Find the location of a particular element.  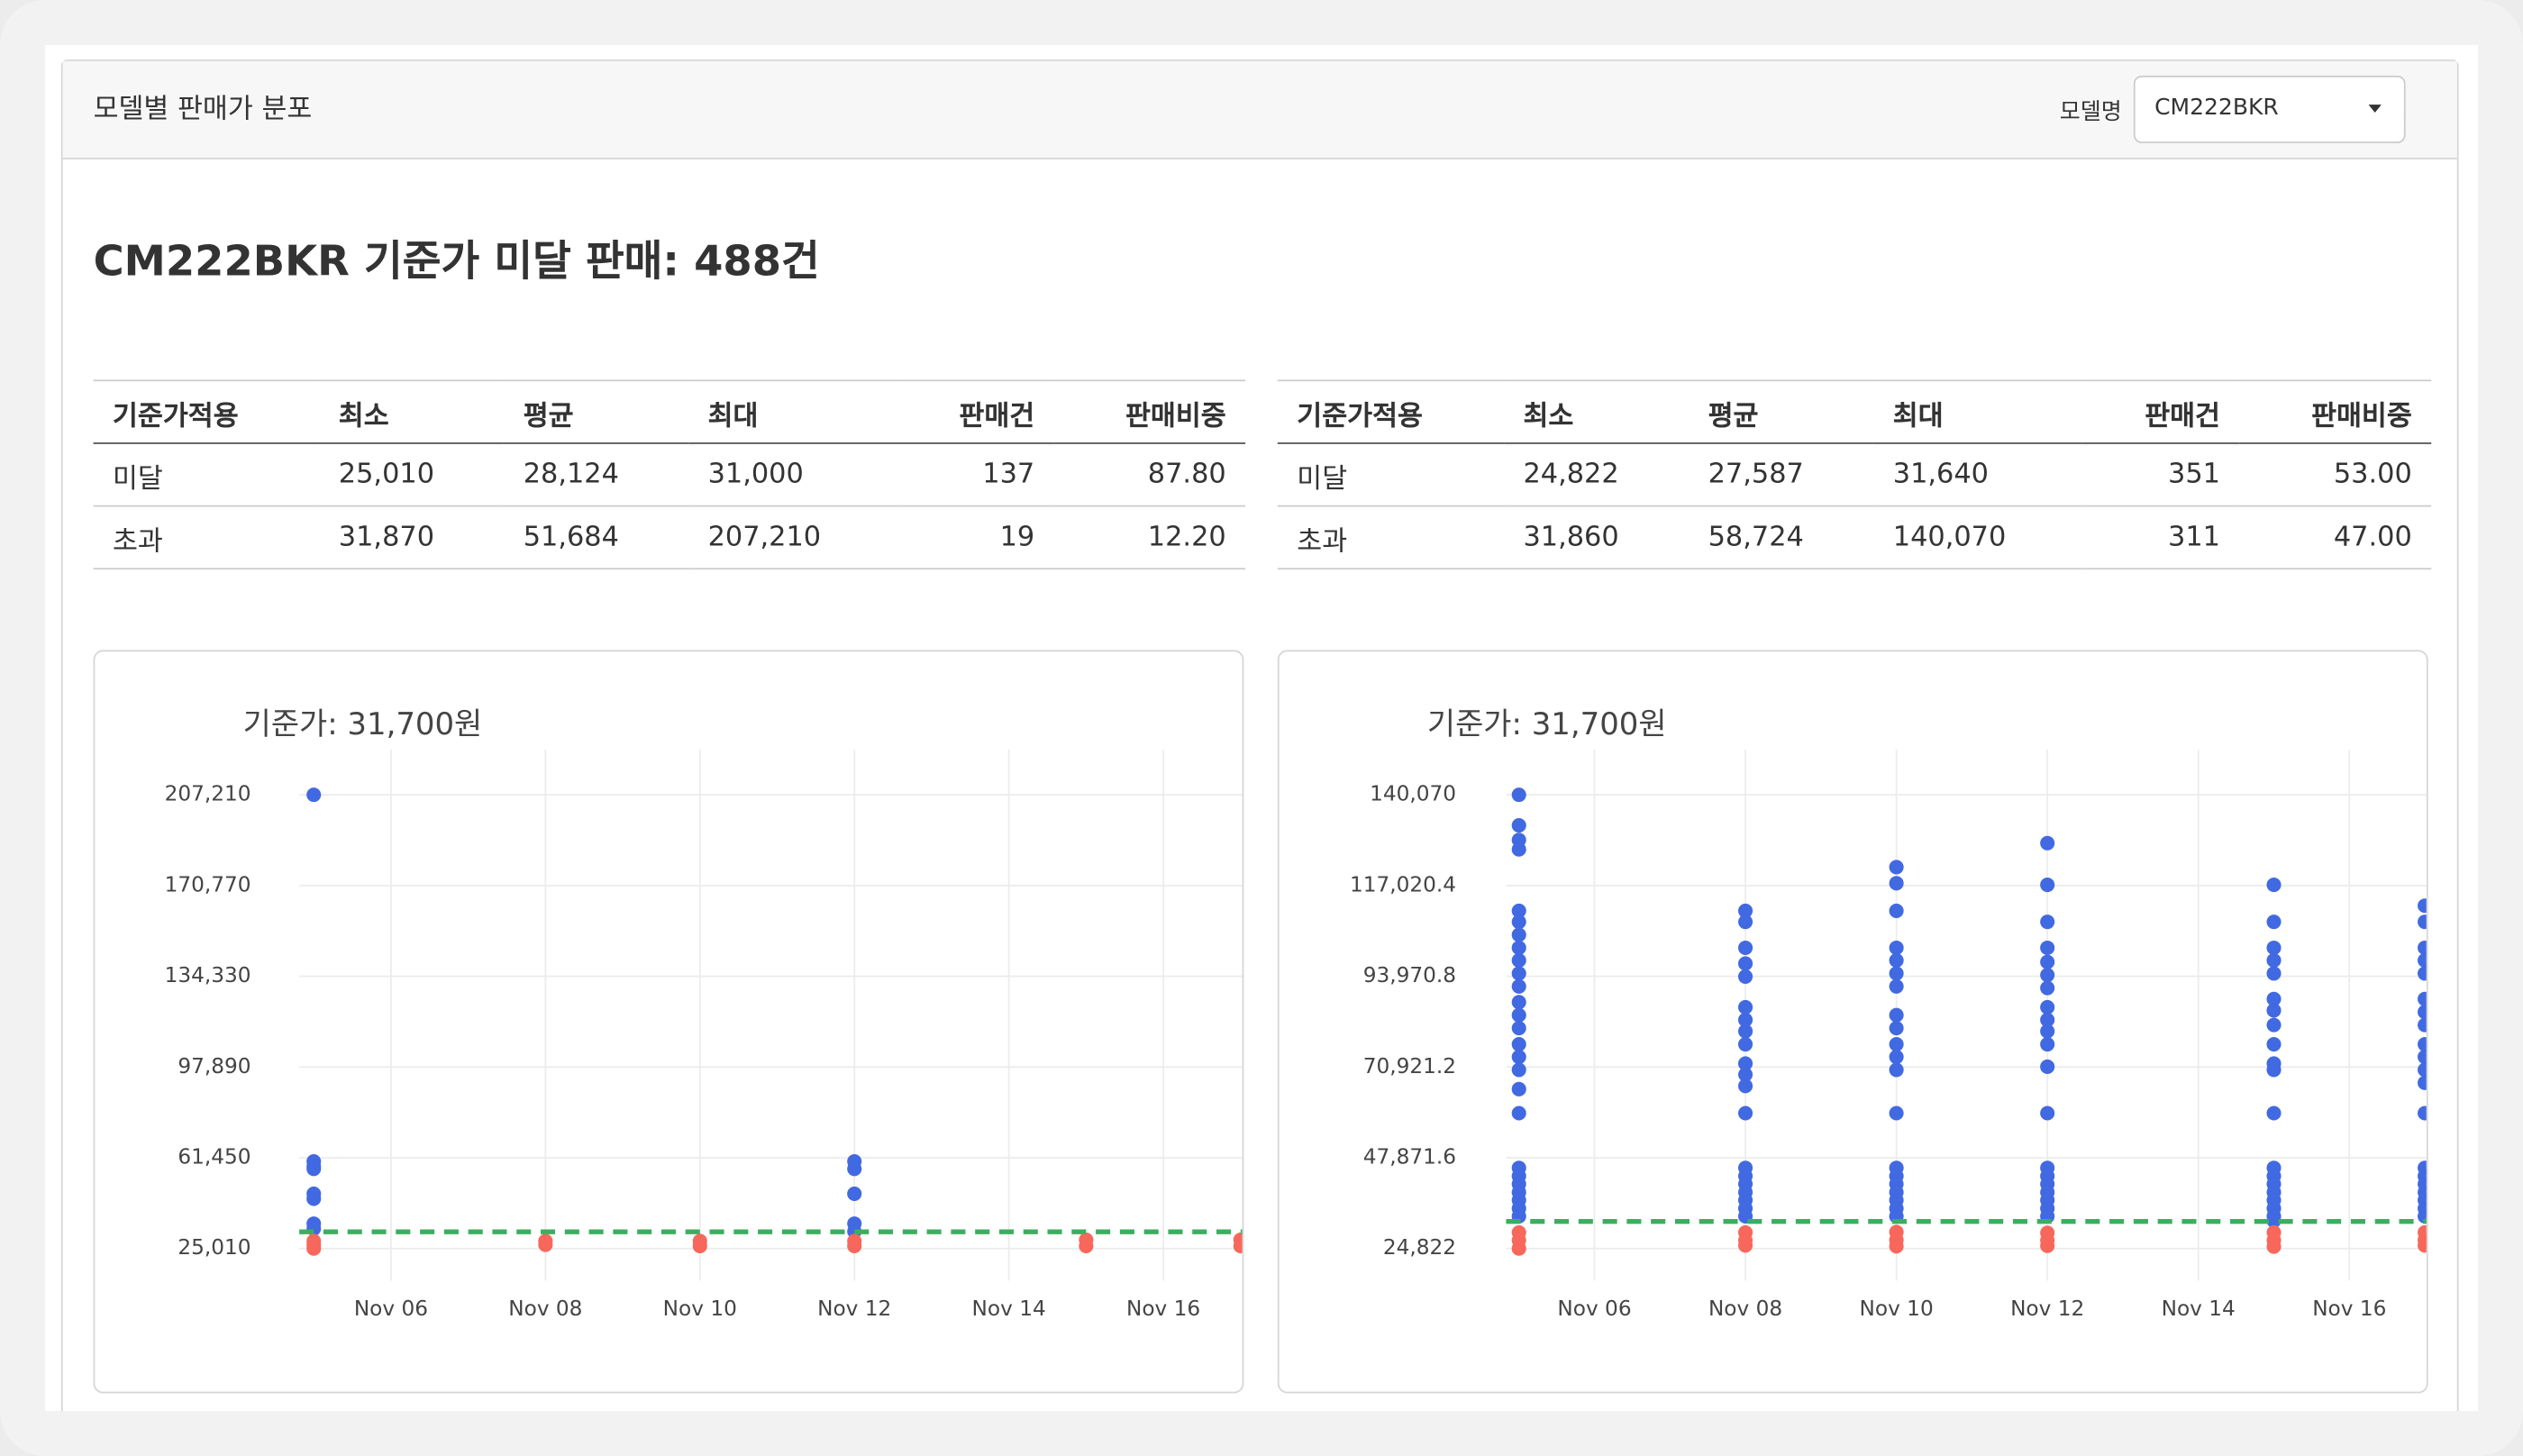

column-header: 판매비중 is located at coordinates (1149, 412).